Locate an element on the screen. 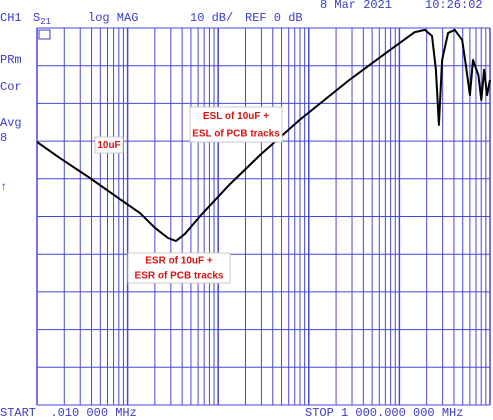 This screenshot has width=493, height=420. reference: REF 0 dB is located at coordinates (274, 18).